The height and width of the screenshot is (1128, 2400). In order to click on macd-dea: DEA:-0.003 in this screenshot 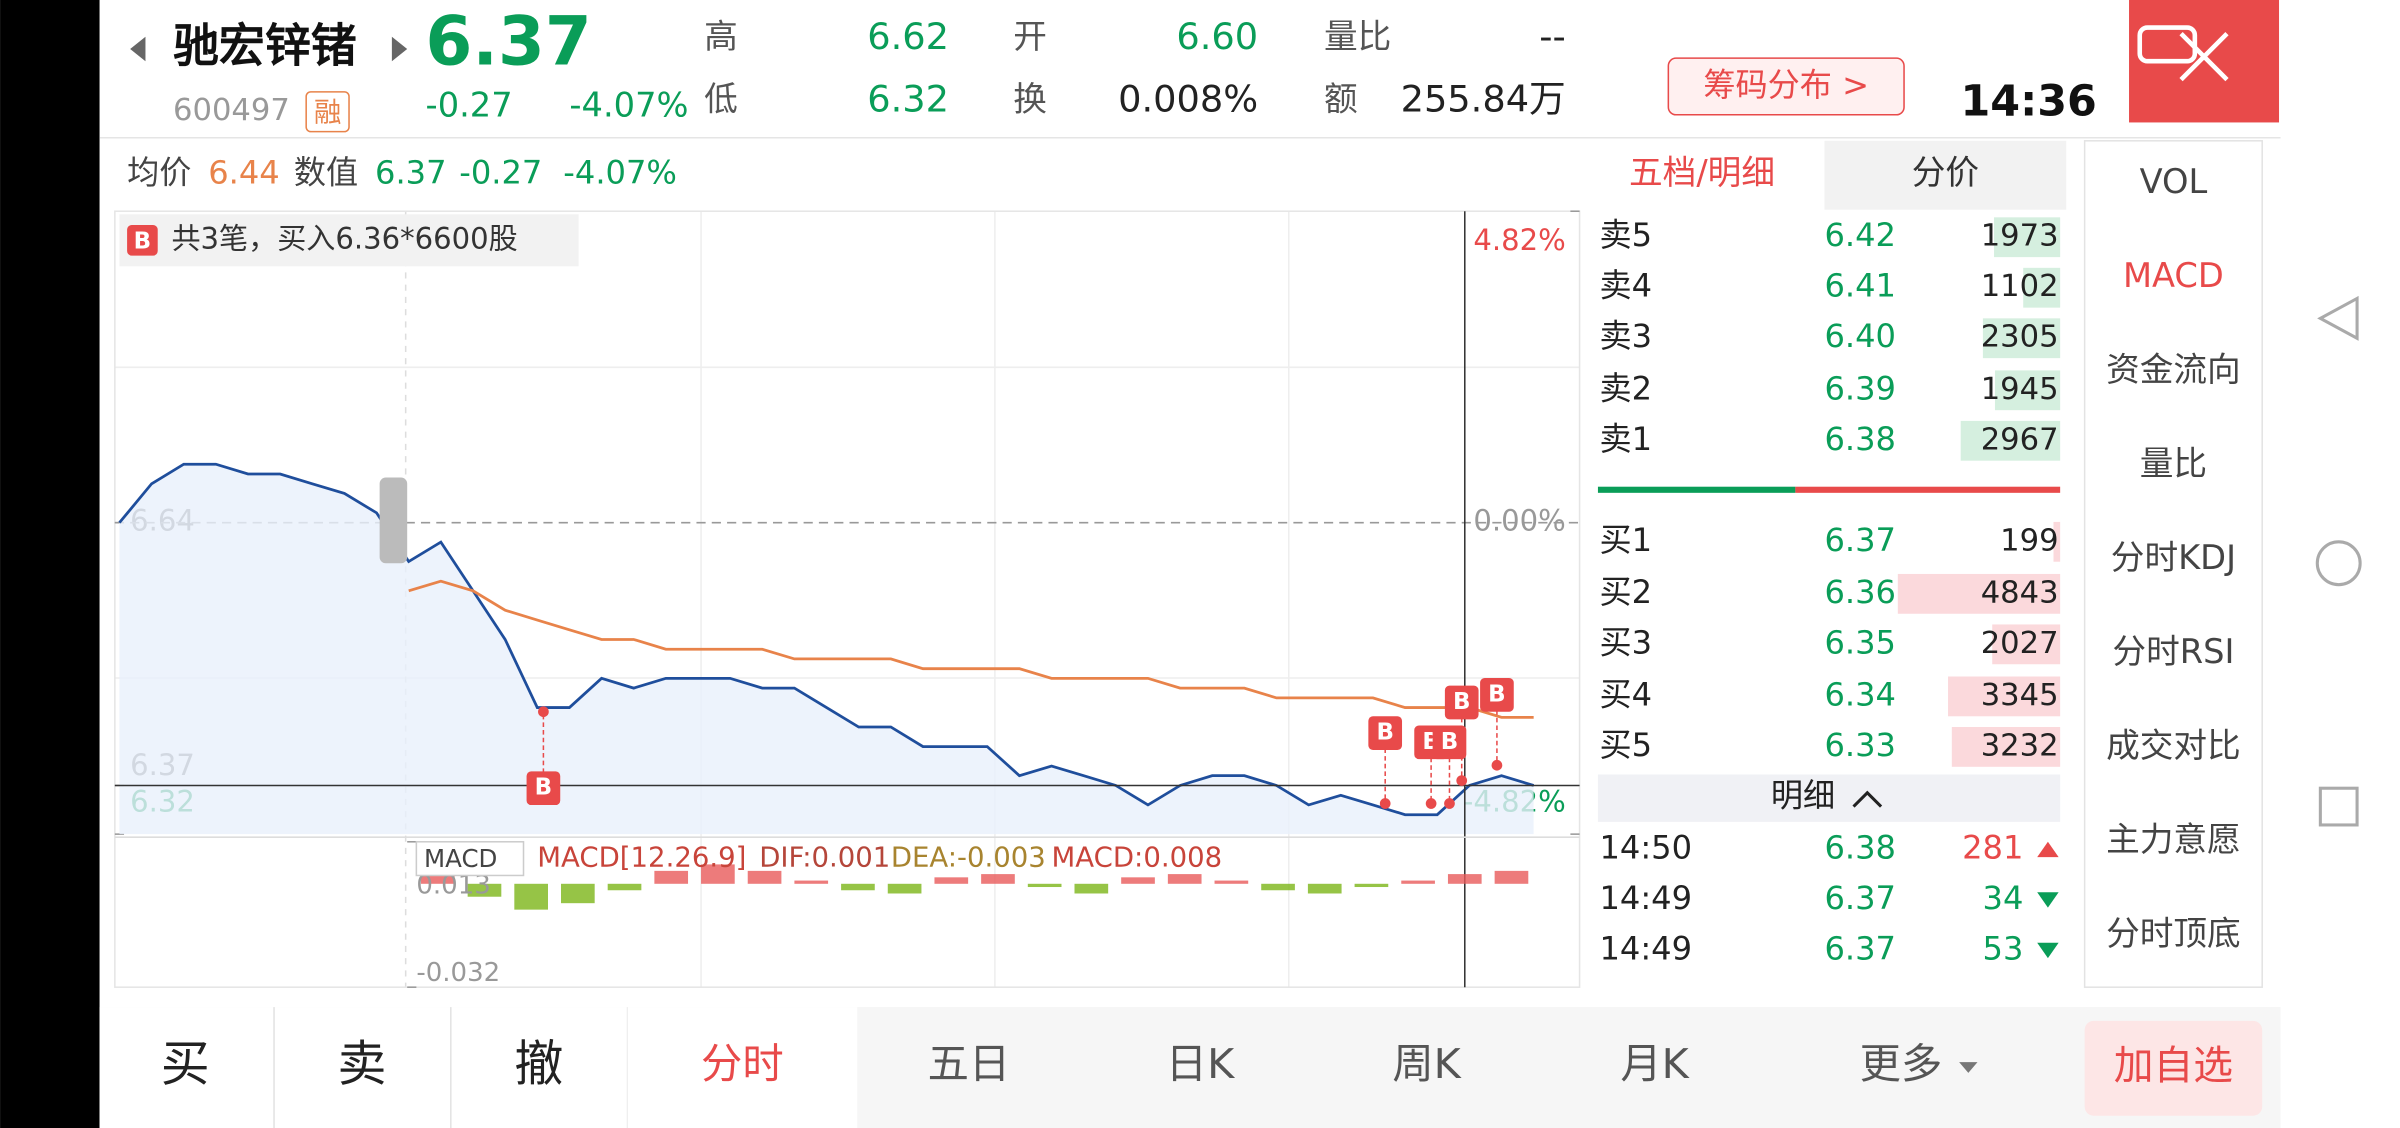, I will do `click(968, 858)`.